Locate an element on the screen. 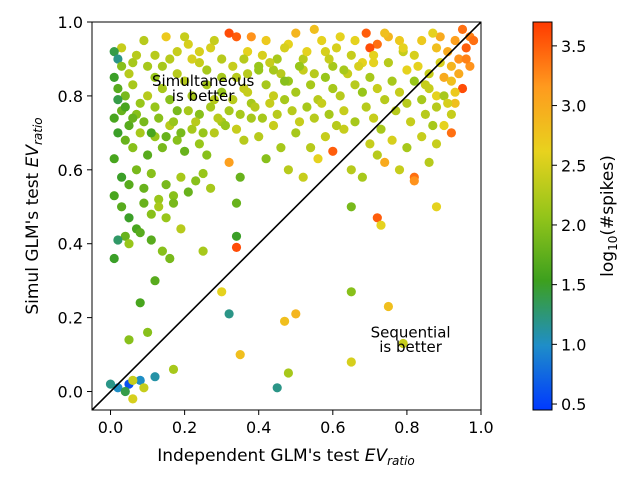 The height and width of the screenshot is (484, 640). annotation-2: Sequential is located at coordinates (411, 332).